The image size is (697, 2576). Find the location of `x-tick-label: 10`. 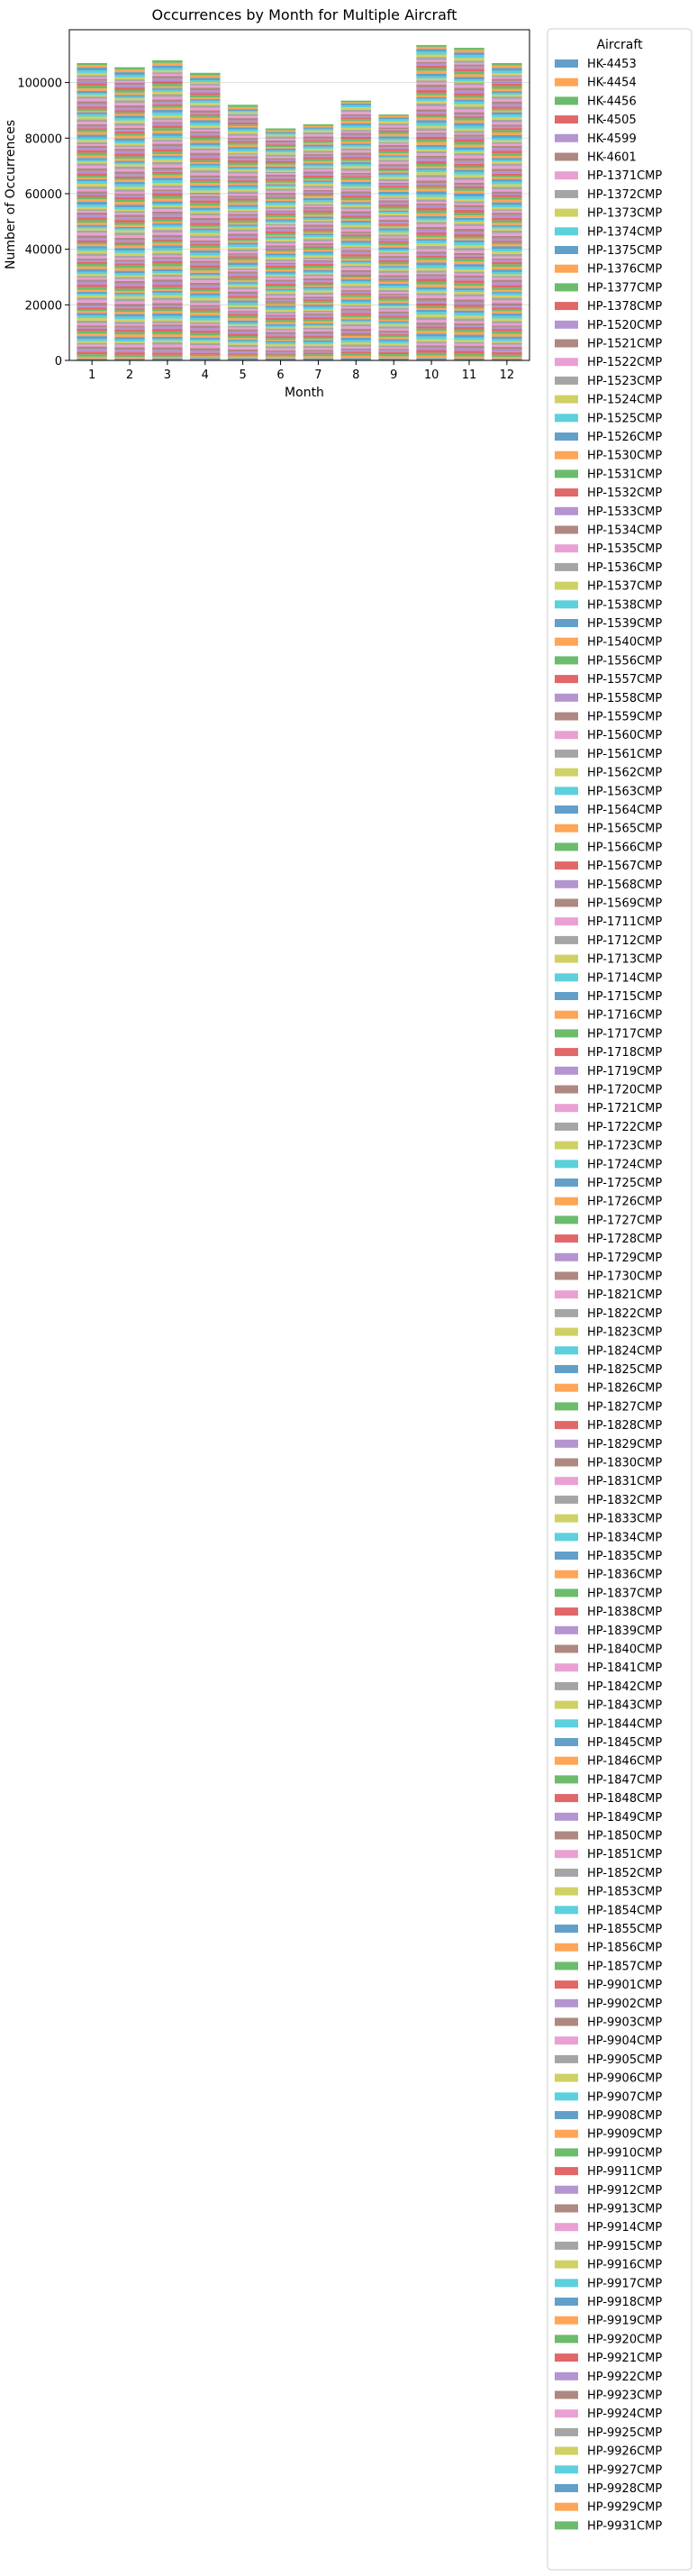

x-tick-label: 10 is located at coordinates (431, 375).